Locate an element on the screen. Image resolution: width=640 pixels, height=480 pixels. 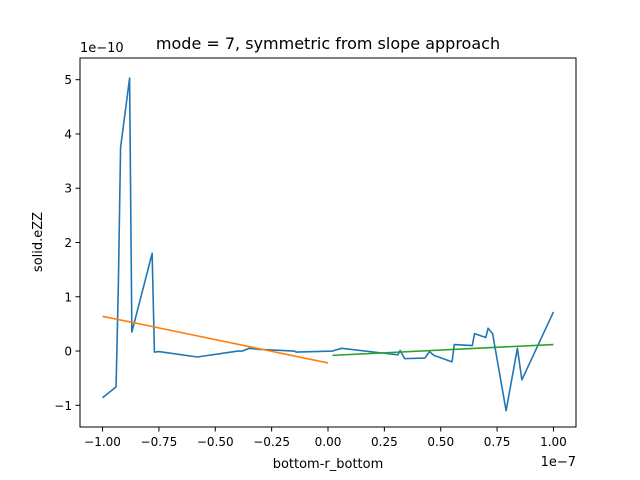
x-tick-label: 0.75 is located at coordinates (497, 442).